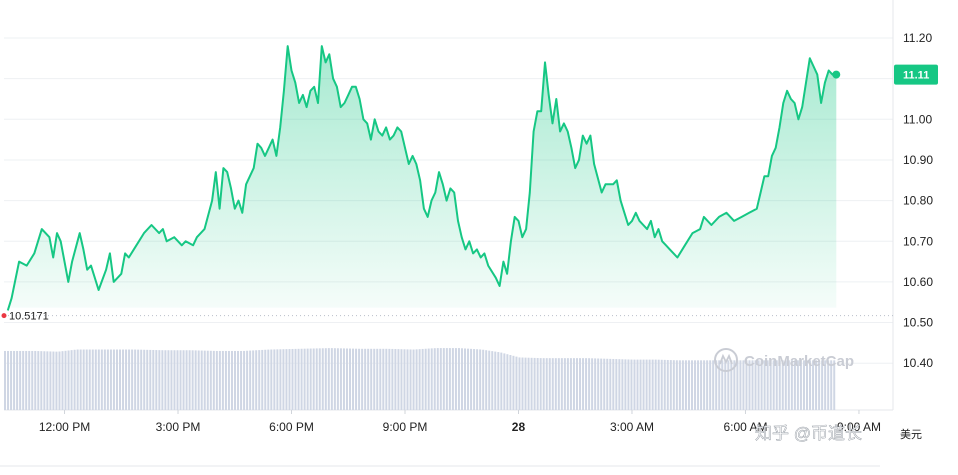  What do you see at coordinates (918, 160) in the screenshot?
I see `y-tick-label: 10.90` at bounding box center [918, 160].